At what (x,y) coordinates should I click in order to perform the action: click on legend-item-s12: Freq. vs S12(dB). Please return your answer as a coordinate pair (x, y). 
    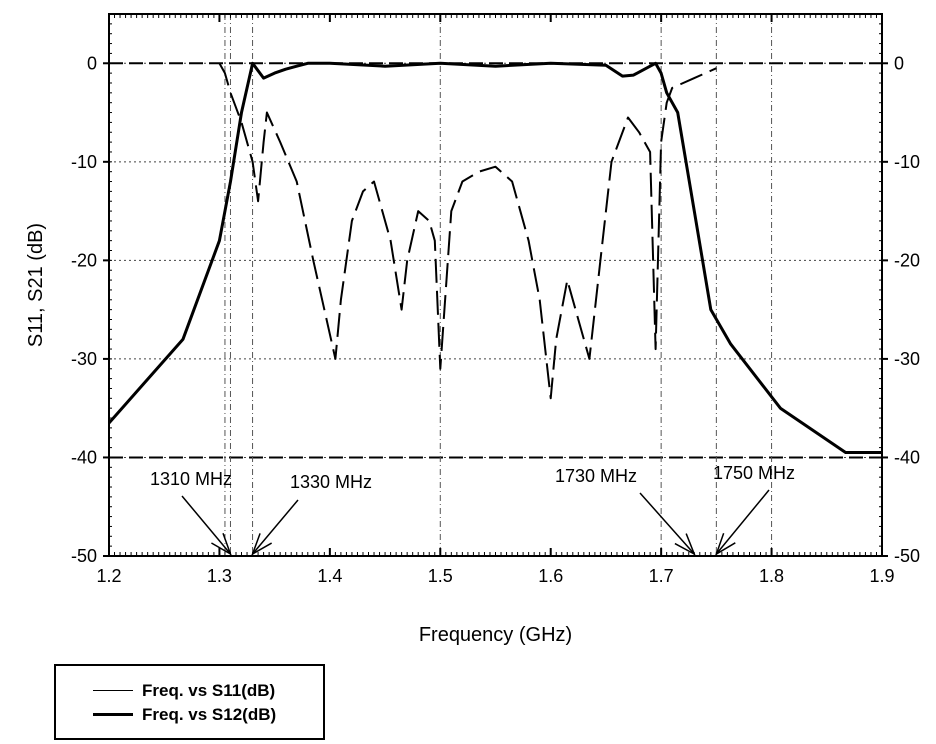
    Looking at the image, I should click on (189, 714).